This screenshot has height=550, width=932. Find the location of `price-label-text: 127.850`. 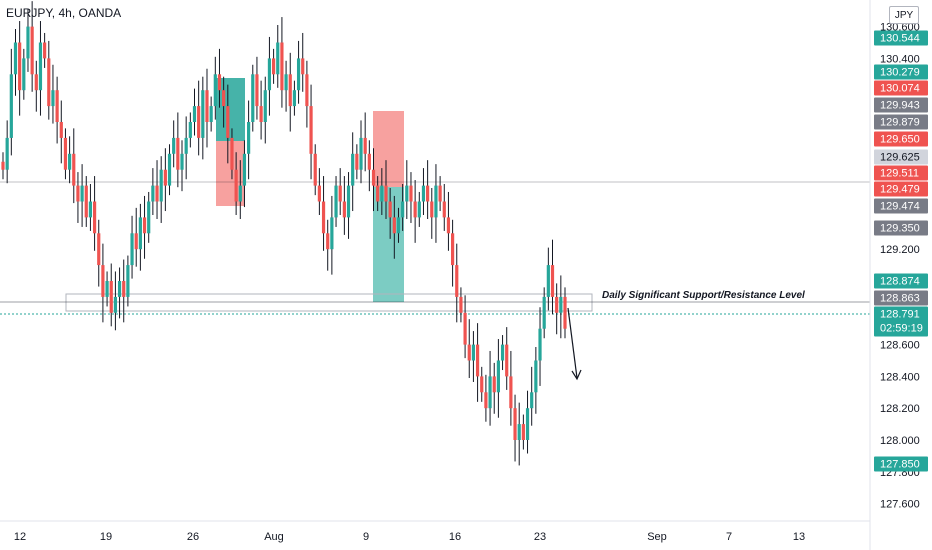

price-label-text: 127.850 is located at coordinates (900, 465).